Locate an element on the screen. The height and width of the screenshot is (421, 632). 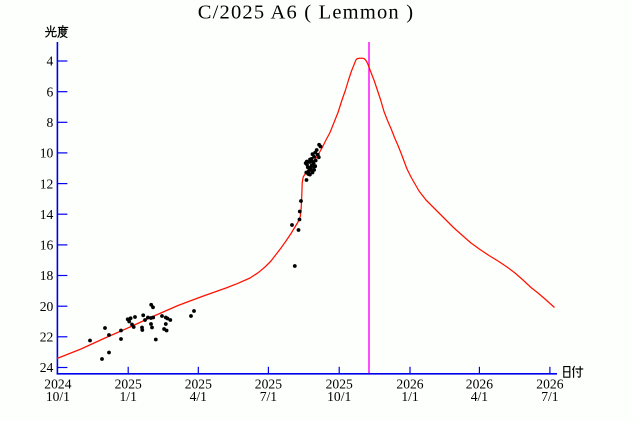
svg-text: 2024 is located at coordinates (57, 384).